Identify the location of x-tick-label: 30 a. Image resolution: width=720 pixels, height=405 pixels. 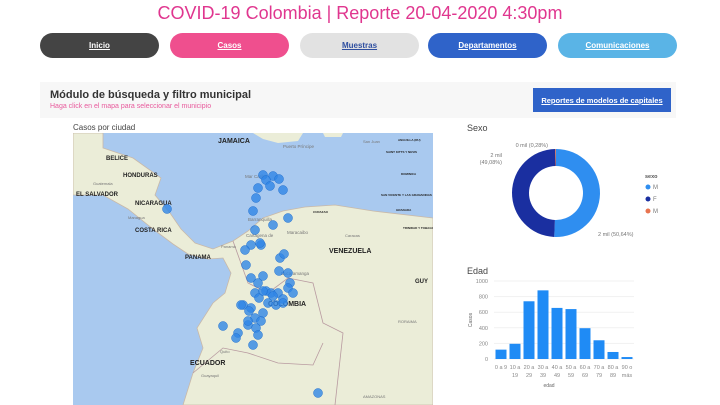
(544, 368).